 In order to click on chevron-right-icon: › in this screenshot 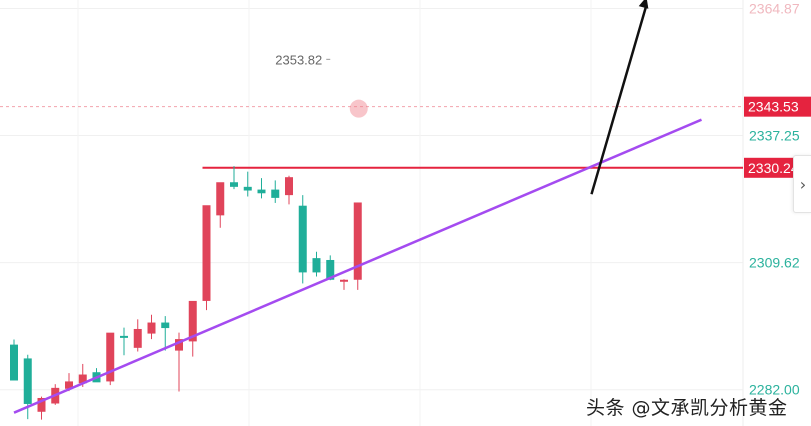, I will do `click(803, 184)`.